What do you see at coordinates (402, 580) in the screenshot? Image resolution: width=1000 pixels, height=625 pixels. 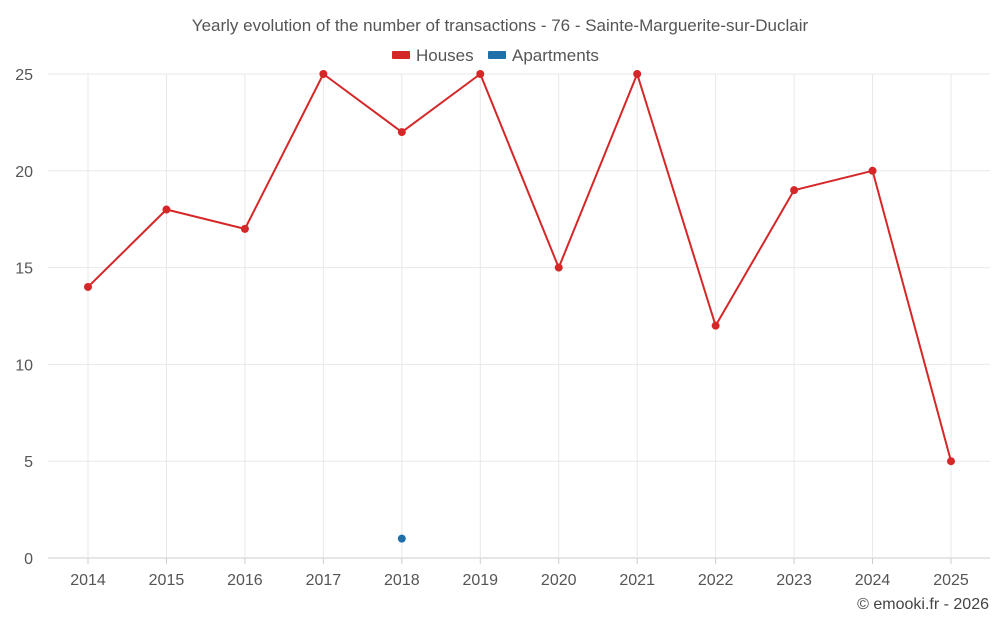 I see `x-tick-label-2018: 2018` at bounding box center [402, 580].